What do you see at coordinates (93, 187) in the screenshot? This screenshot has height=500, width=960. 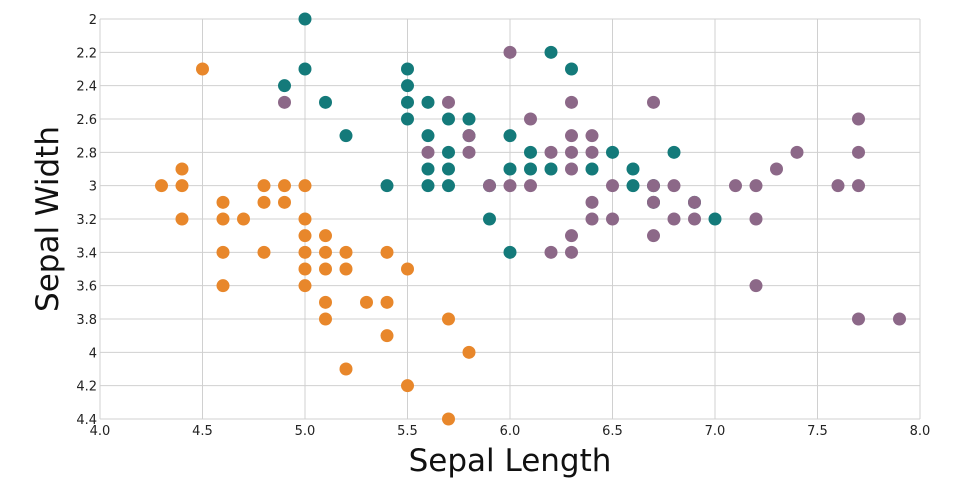 I see `y-tick-label: 3` at bounding box center [93, 187].